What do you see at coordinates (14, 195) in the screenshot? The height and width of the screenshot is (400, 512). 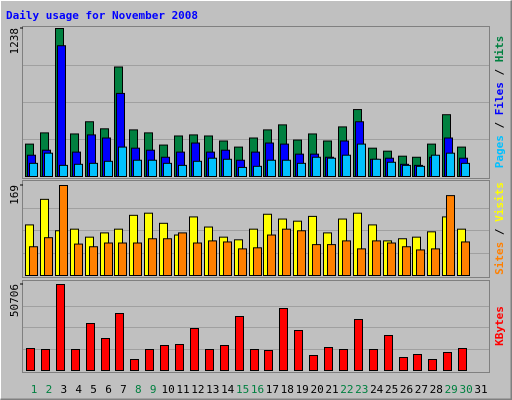 I see `y-tick-label: 169` at bounding box center [14, 195].